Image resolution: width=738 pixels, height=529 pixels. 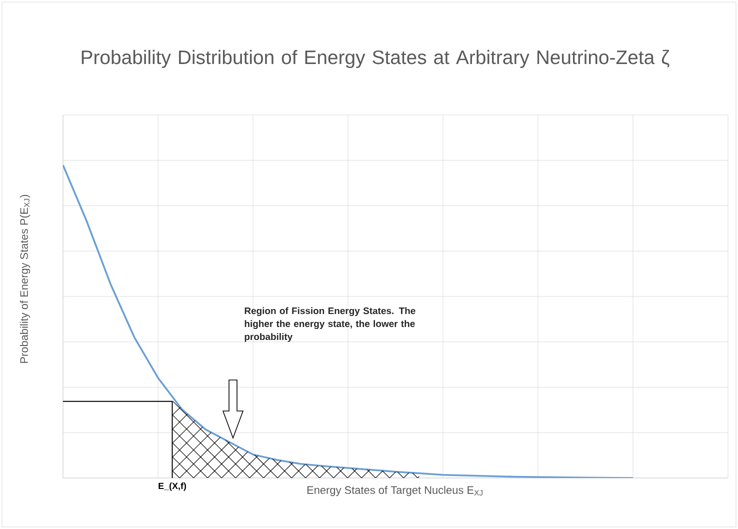 I want to click on annotation: Region of Fission Energy States. The higher the energy state, the lower the probability, so click(x=330, y=324).